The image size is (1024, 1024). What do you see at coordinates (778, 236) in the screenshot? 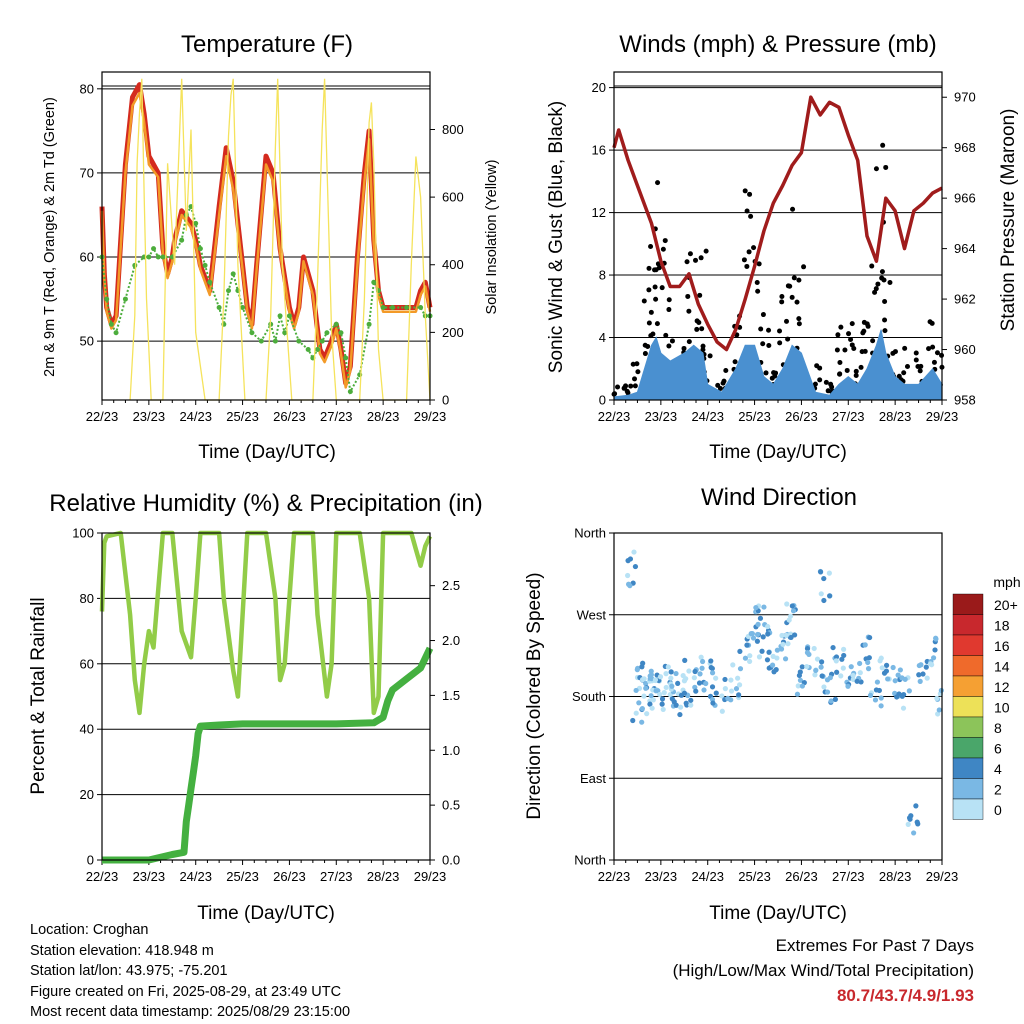
I see `winds-frame` at bounding box center [778, 236].